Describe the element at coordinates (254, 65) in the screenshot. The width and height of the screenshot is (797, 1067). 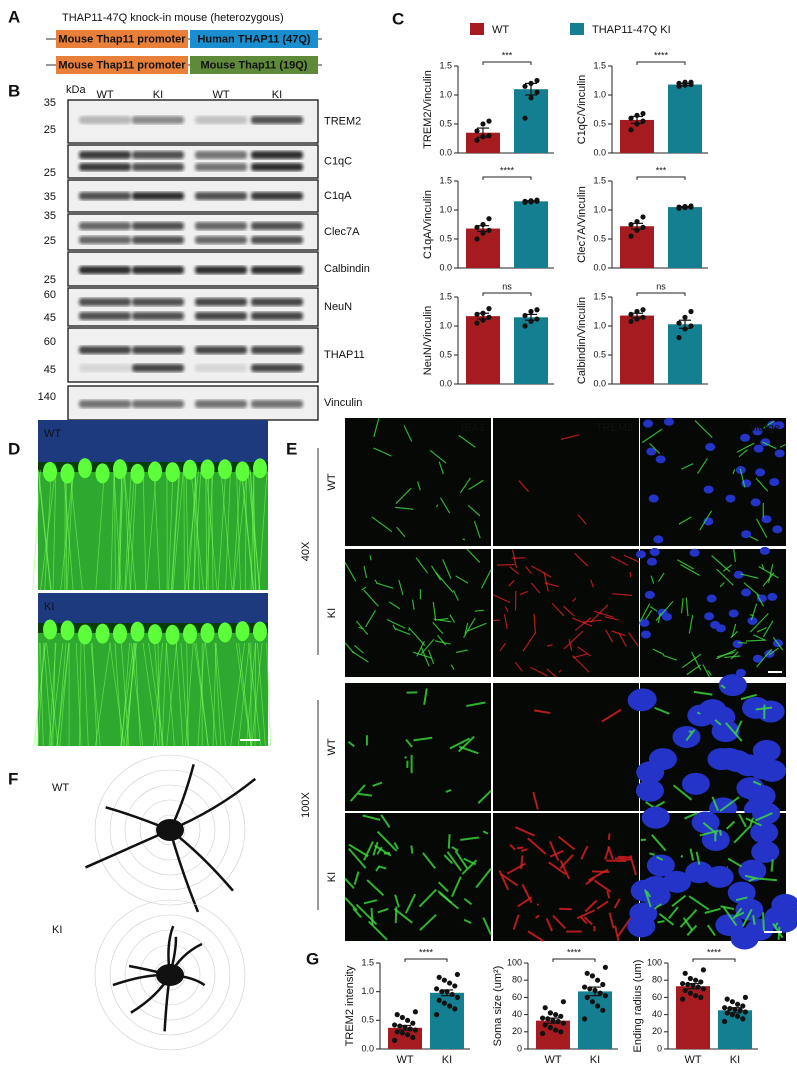
I see `construct-box` at that location.